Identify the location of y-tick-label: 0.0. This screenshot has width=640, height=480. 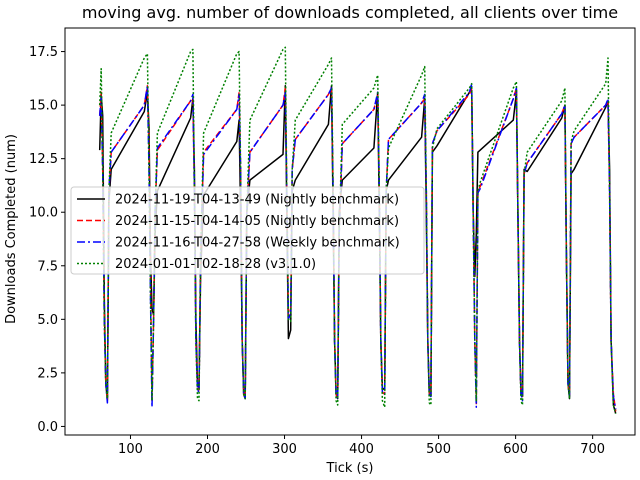
(47, 427).